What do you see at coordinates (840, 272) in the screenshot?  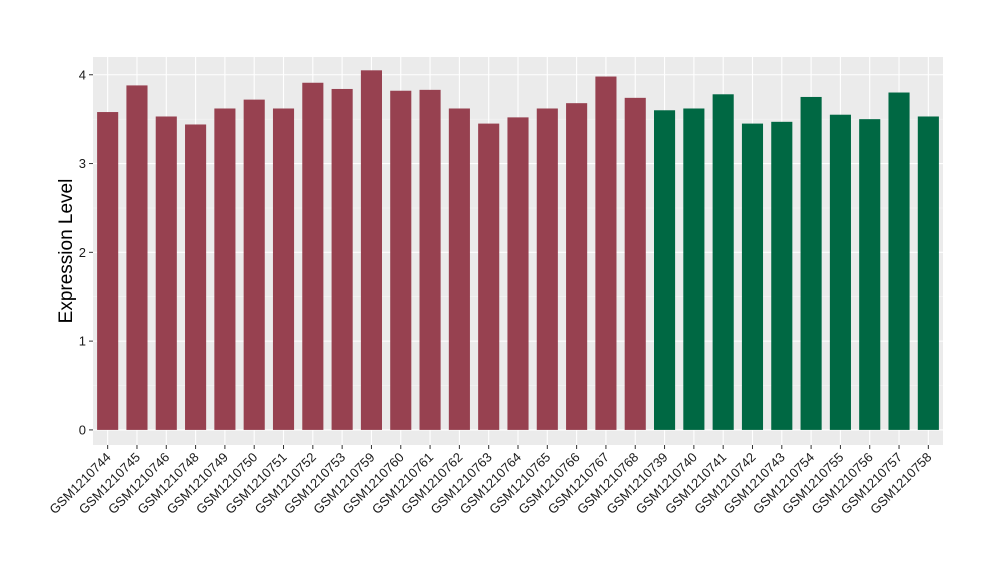 I see `bar-GSM1210755` at bounding box center [840, 272].